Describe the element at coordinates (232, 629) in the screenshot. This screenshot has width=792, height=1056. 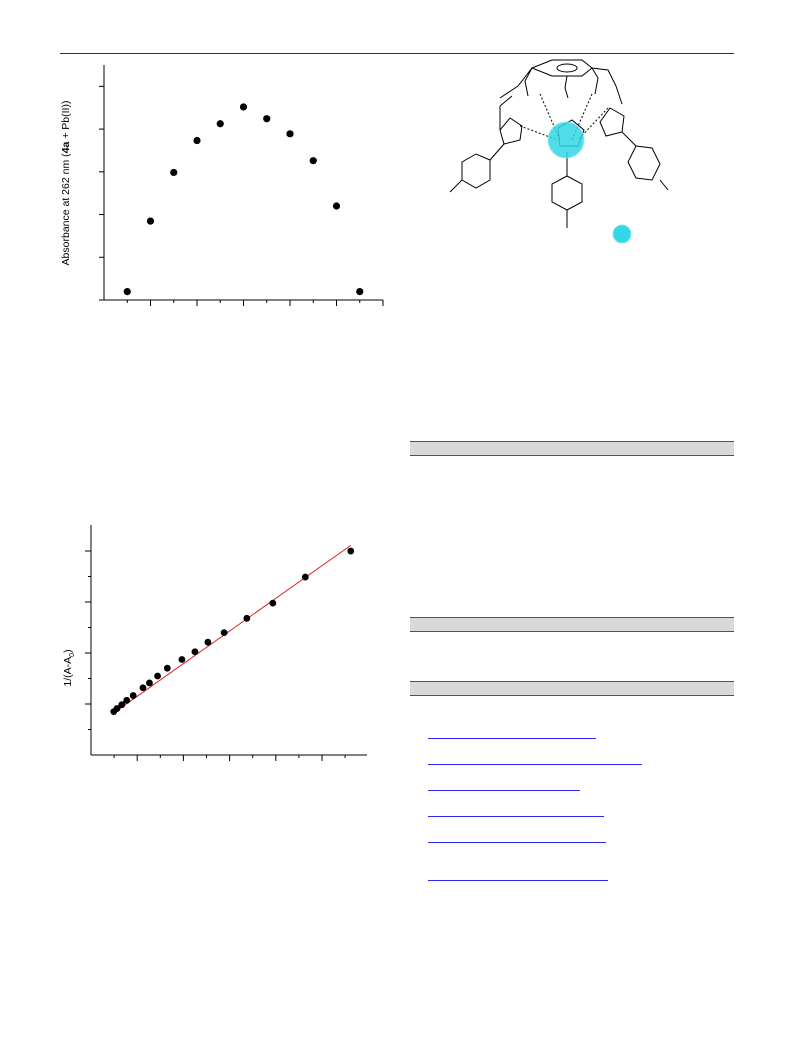
I see `binding-fit-line` at that location.